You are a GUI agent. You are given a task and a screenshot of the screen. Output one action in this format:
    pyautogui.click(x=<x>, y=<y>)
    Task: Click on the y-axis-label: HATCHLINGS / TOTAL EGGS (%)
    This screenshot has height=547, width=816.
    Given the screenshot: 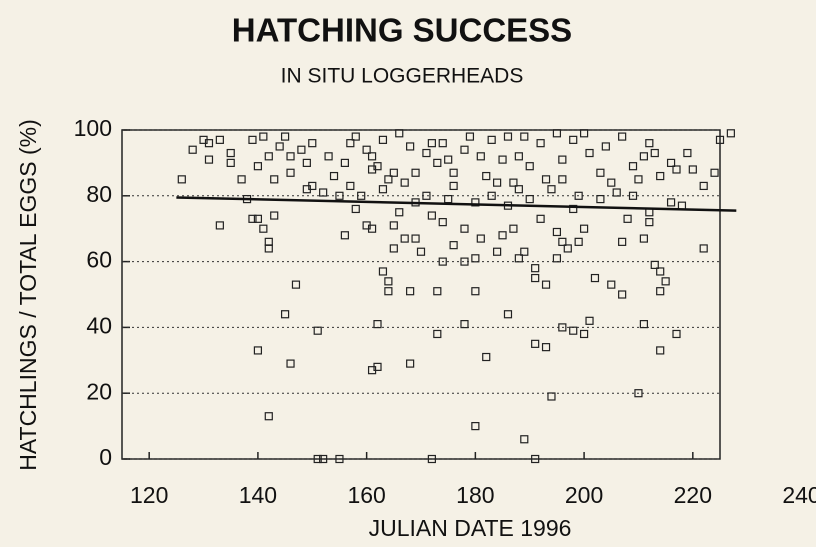 What is the action you would take?
    pyautogui.click(x=28, y=294)
    